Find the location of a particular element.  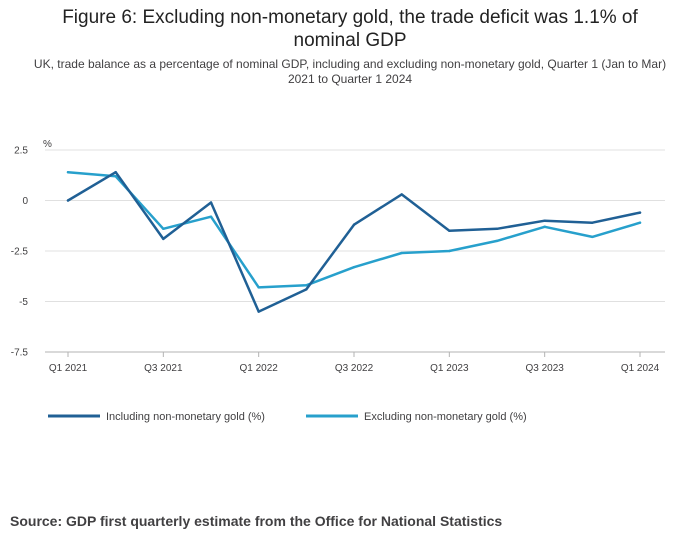

y-tick-label: -2.5 is located at coordinates (20, 252).